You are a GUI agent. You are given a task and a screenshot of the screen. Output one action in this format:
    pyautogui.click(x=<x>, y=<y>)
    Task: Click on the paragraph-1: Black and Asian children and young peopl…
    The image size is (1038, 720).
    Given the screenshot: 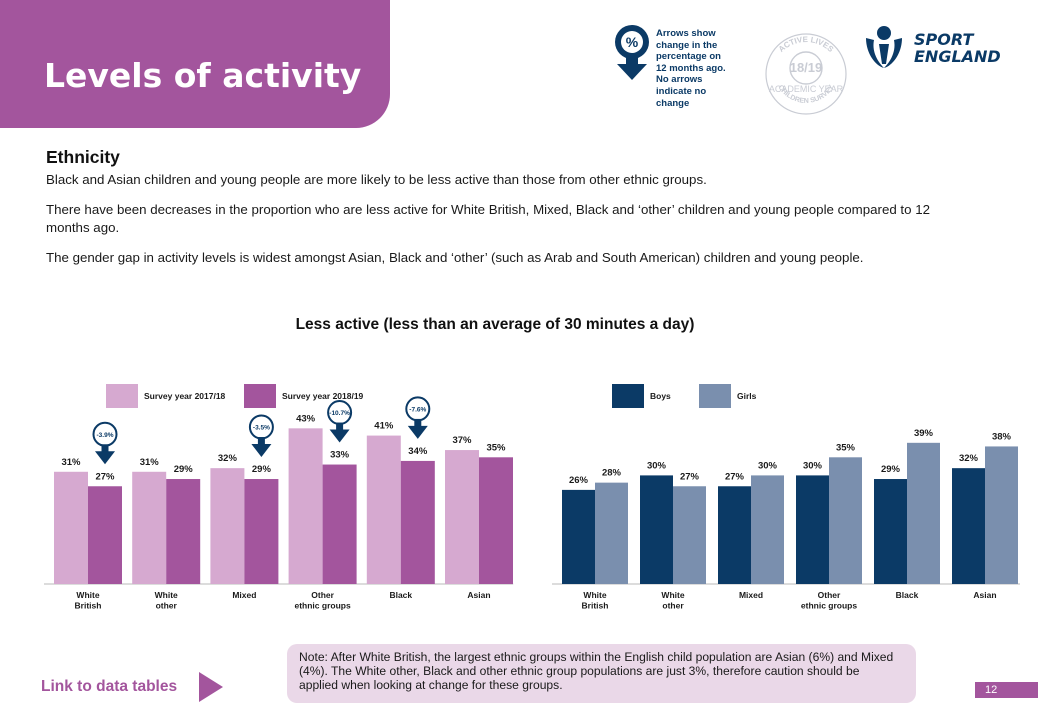 What is the action you would take?
    pyautogui.click(x=376, y=179)
    